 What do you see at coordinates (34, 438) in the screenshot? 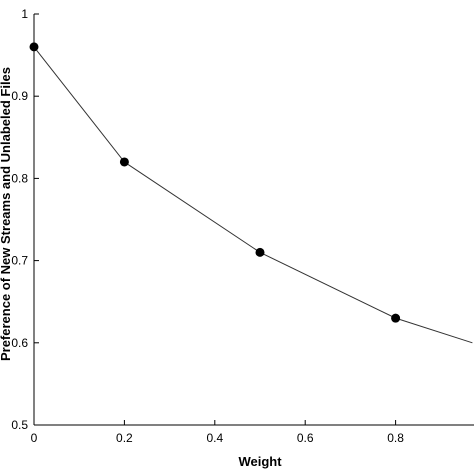
I see `x-tick-label: 0` at bounding box center [34, 438].